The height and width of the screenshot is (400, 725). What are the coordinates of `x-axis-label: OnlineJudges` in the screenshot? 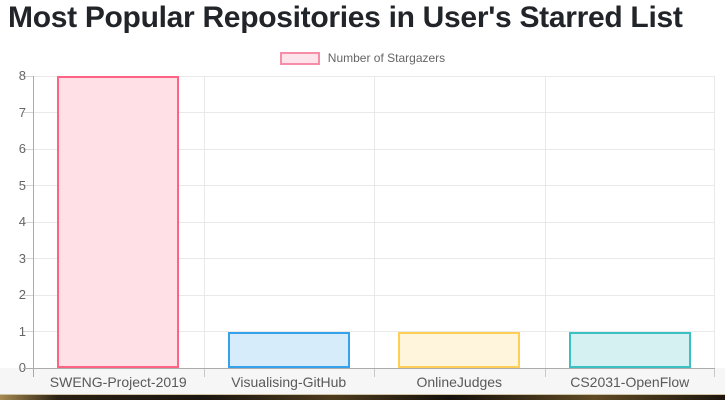 It's located at (459, 382).